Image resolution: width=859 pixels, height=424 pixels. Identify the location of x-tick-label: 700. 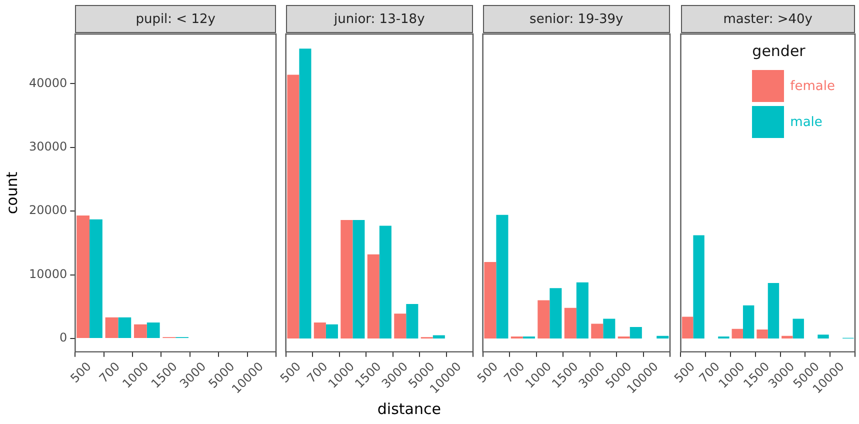
(109, 372).